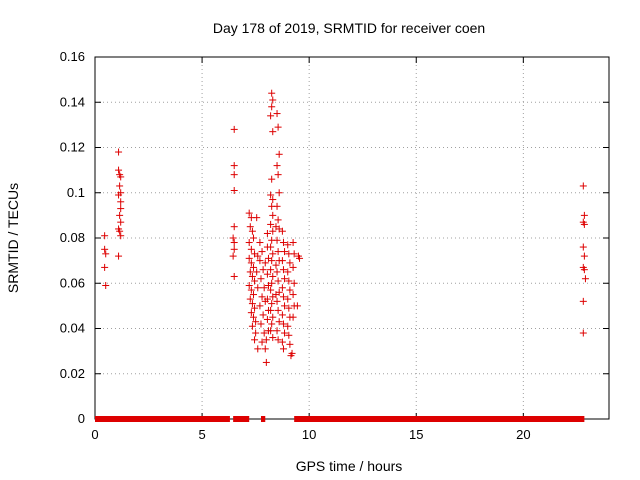 This screenshot has width=640, height=480. Describe the element at coordinates (76, 192) in the screenshot. I see `y-tick-label: 0.1` at that location.